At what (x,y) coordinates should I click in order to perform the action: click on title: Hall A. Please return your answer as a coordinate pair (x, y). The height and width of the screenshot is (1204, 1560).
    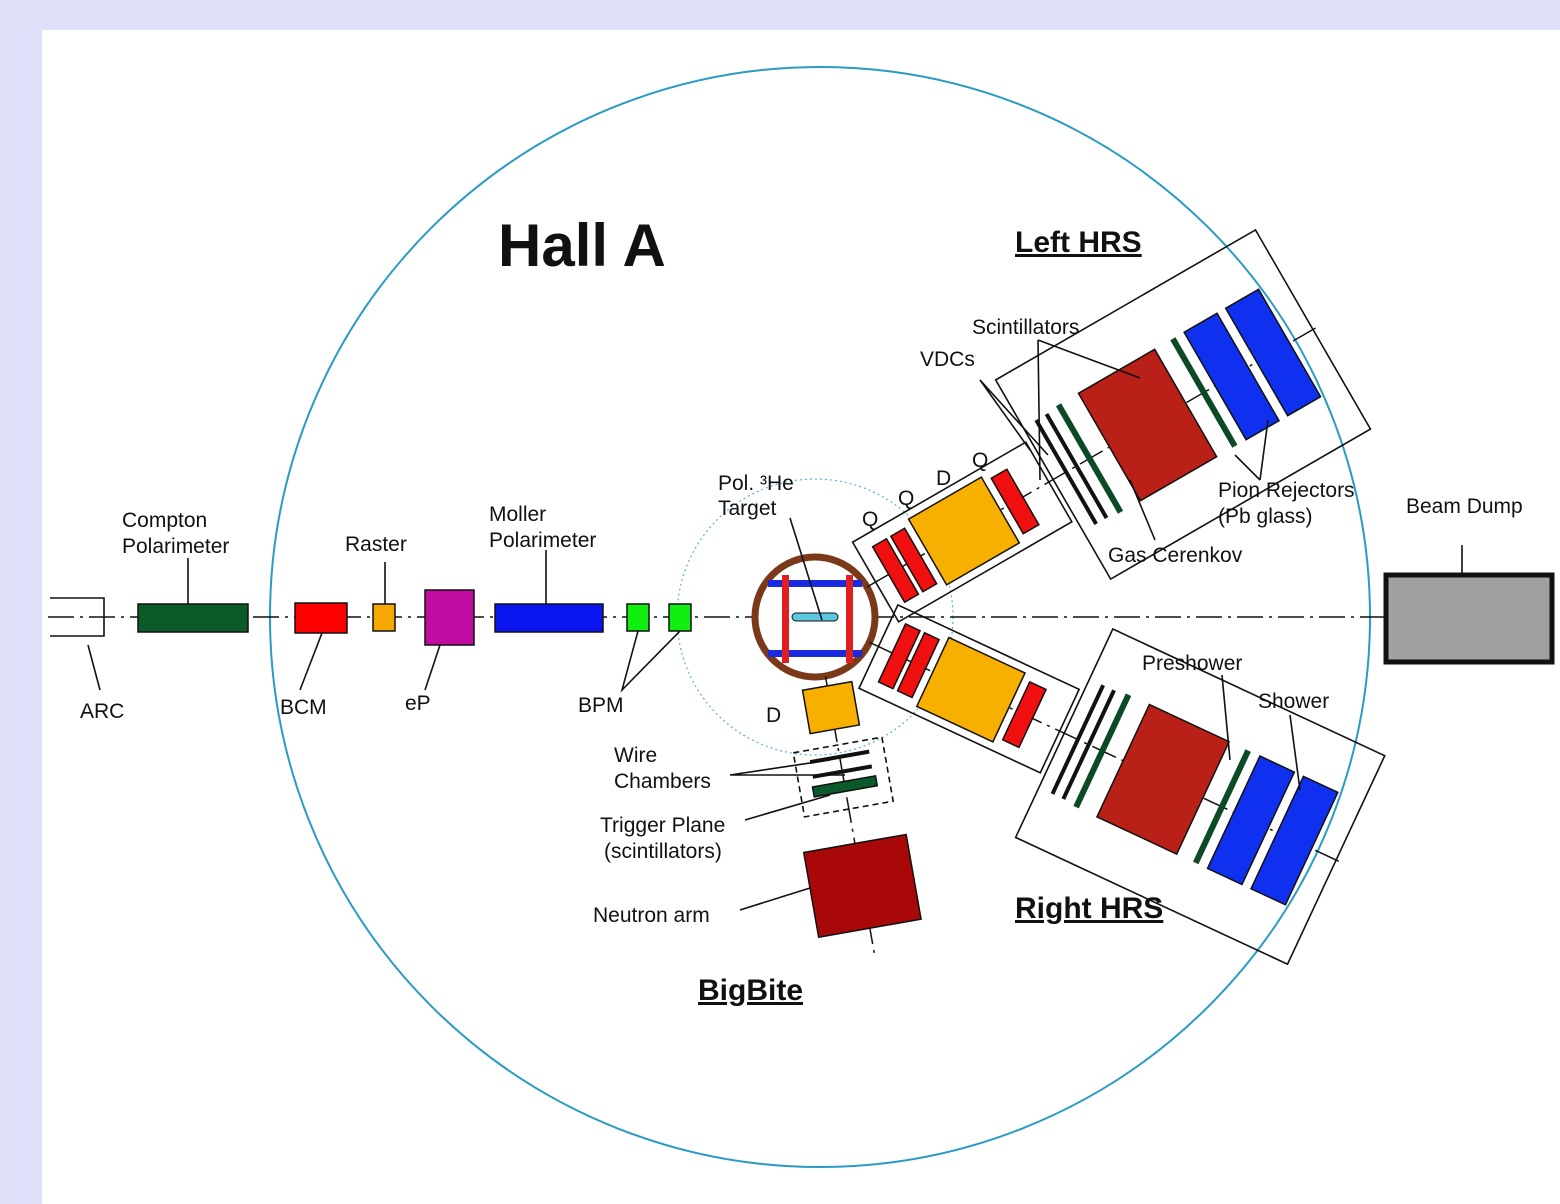
    Looking at the image, I should click on (582, 245).